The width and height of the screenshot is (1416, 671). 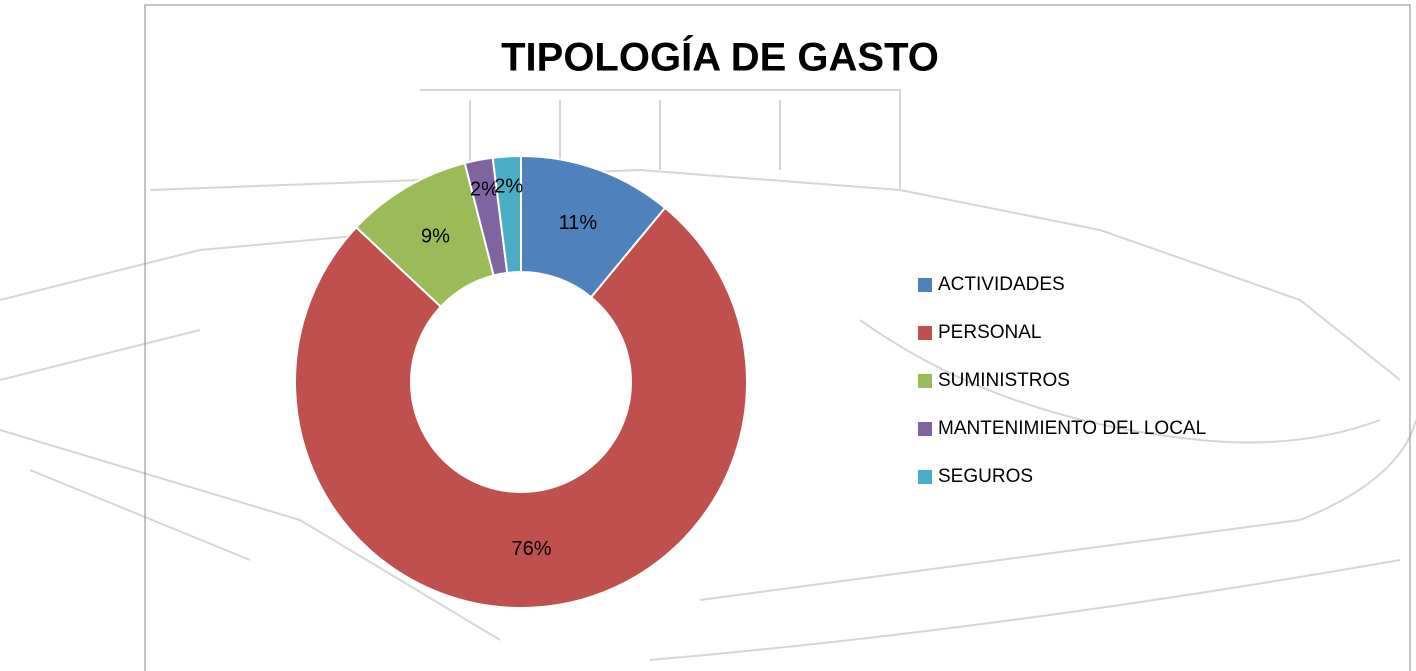 What do you see at coordinates (532, 549) in the screenshot?
I see `data-label: 76%` at bounding box center [532, 549].